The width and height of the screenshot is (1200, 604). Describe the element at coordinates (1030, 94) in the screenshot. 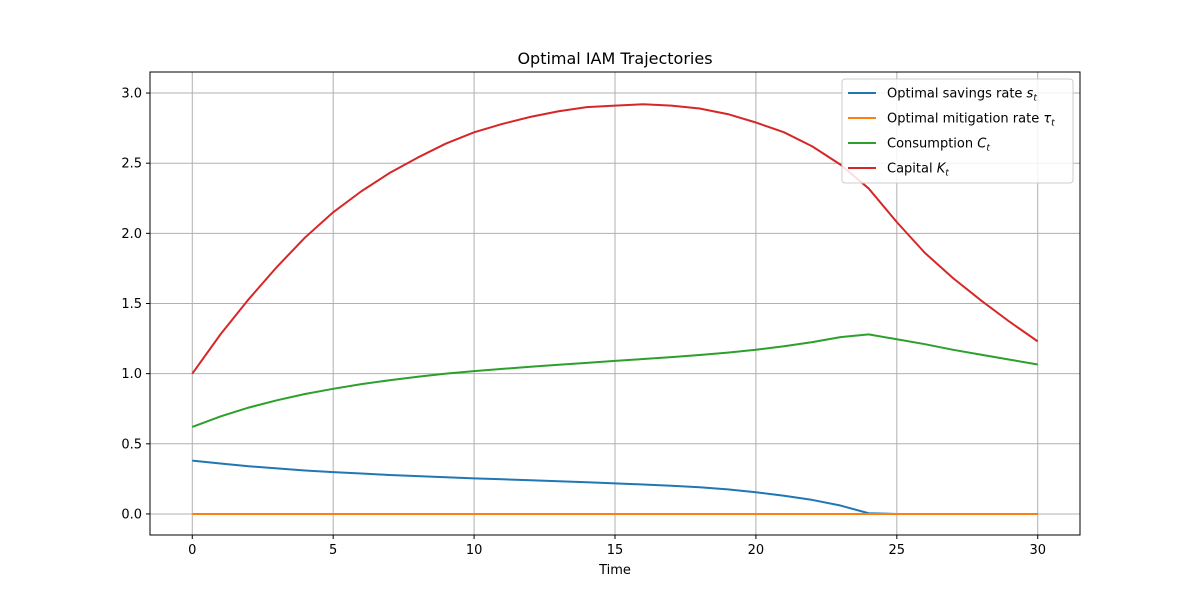

I see `legend-label-var: s` at that location.